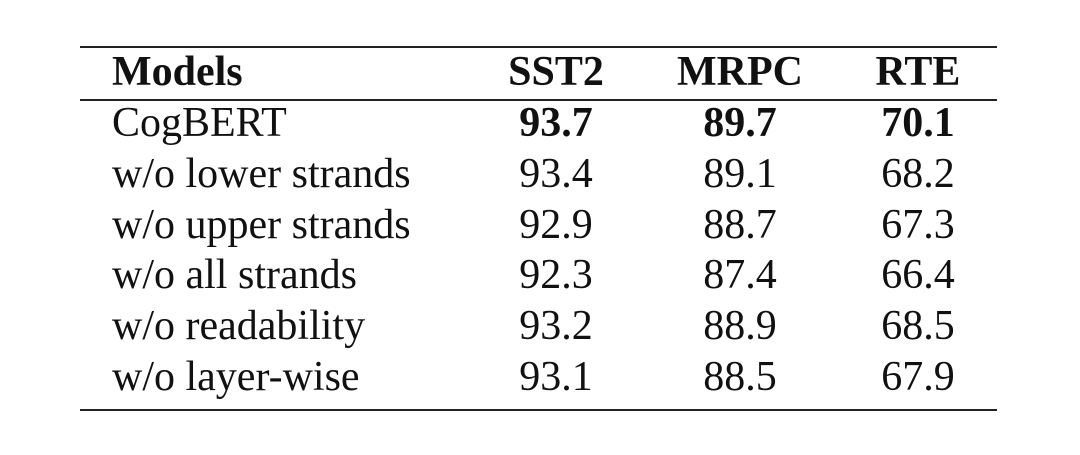  What do you see at coordinates (538, 100) in the screenshot?
I see `header-rule` at bounding box center [538, 100].